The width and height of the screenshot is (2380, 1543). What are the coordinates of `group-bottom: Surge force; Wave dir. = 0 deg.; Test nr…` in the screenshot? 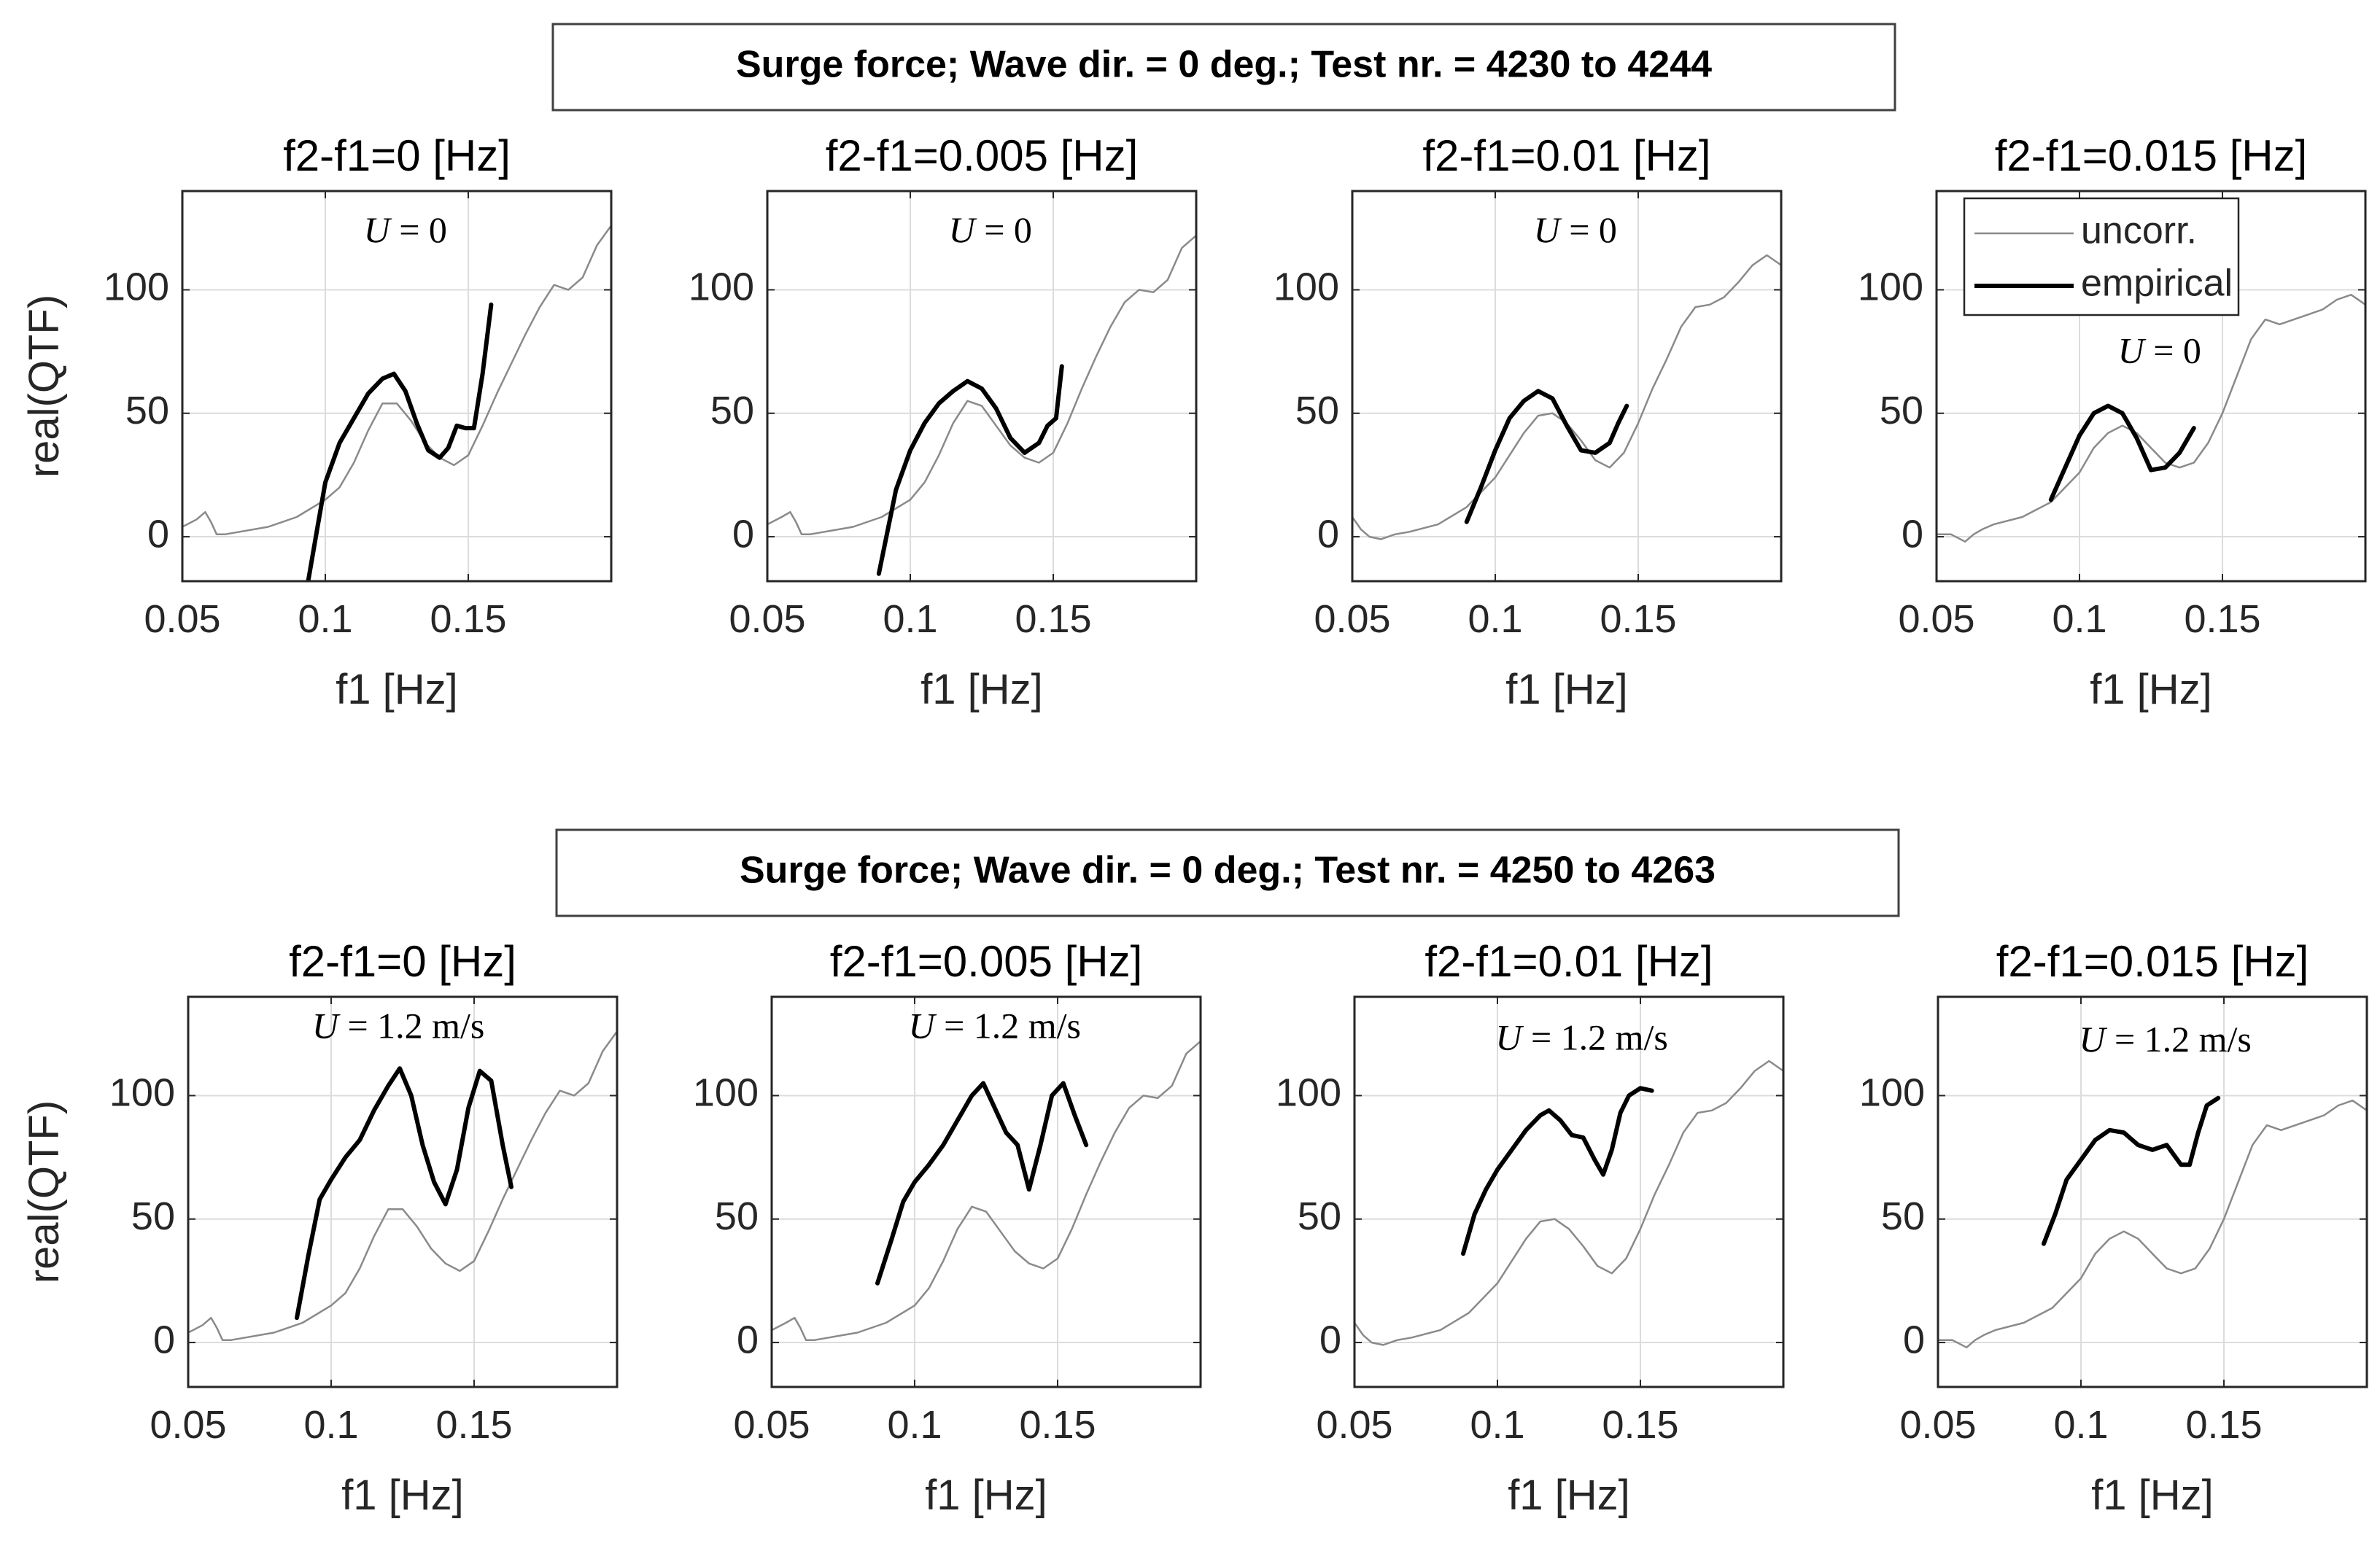 It's located at (1227, 872).